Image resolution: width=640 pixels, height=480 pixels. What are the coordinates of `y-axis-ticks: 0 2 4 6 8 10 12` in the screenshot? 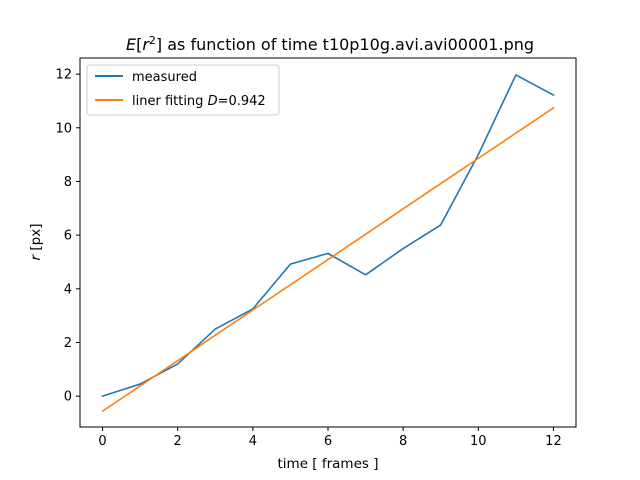 It's located at (67, 236).